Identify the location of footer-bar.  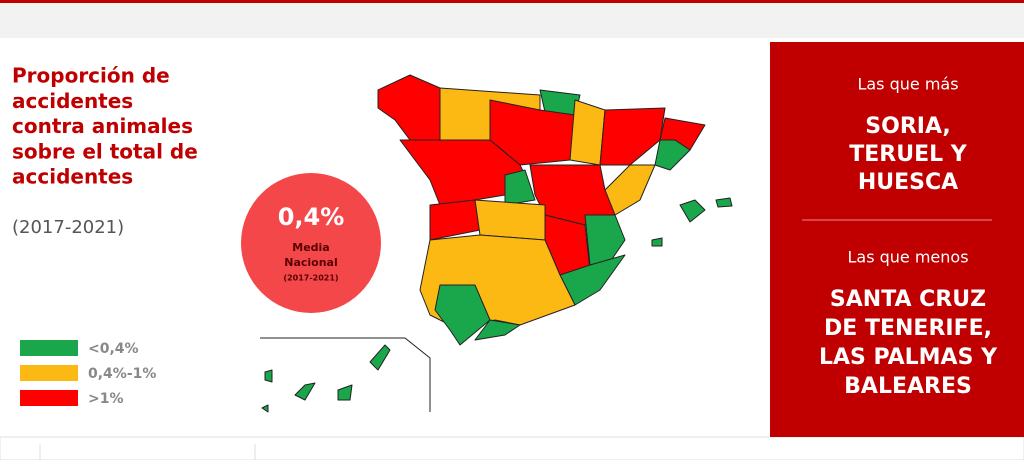
(512, 448).